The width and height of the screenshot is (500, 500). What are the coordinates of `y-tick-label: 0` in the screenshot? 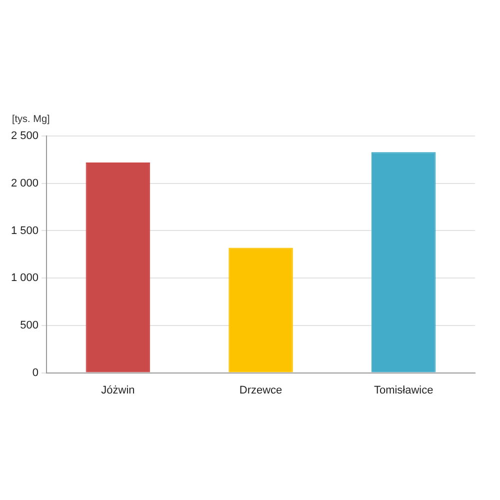 It's located at (35, 372).